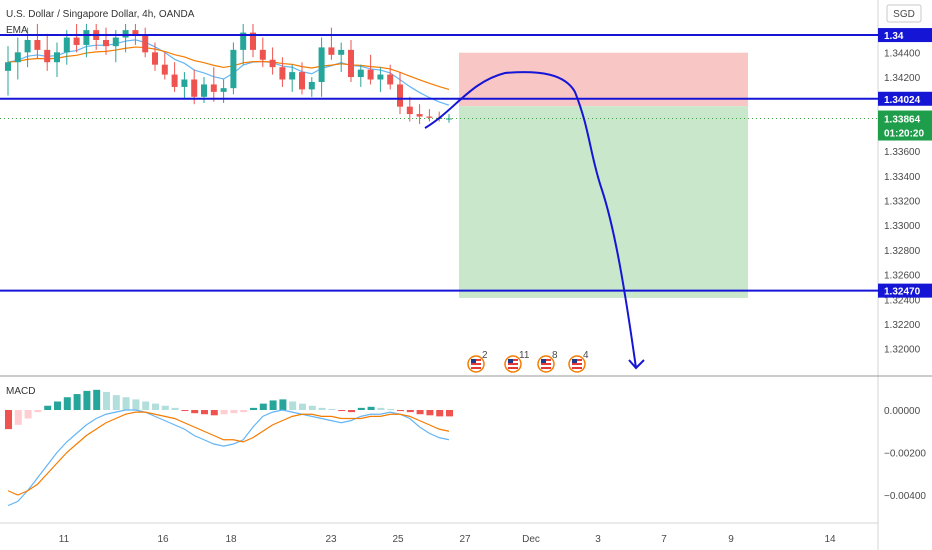 The height and width of the screenshot is (550, 932). What do you see at coordinates (902, 276) in the screenshot?
I see `price-tick-label: 1.32600` at bounding box center [902, 276].